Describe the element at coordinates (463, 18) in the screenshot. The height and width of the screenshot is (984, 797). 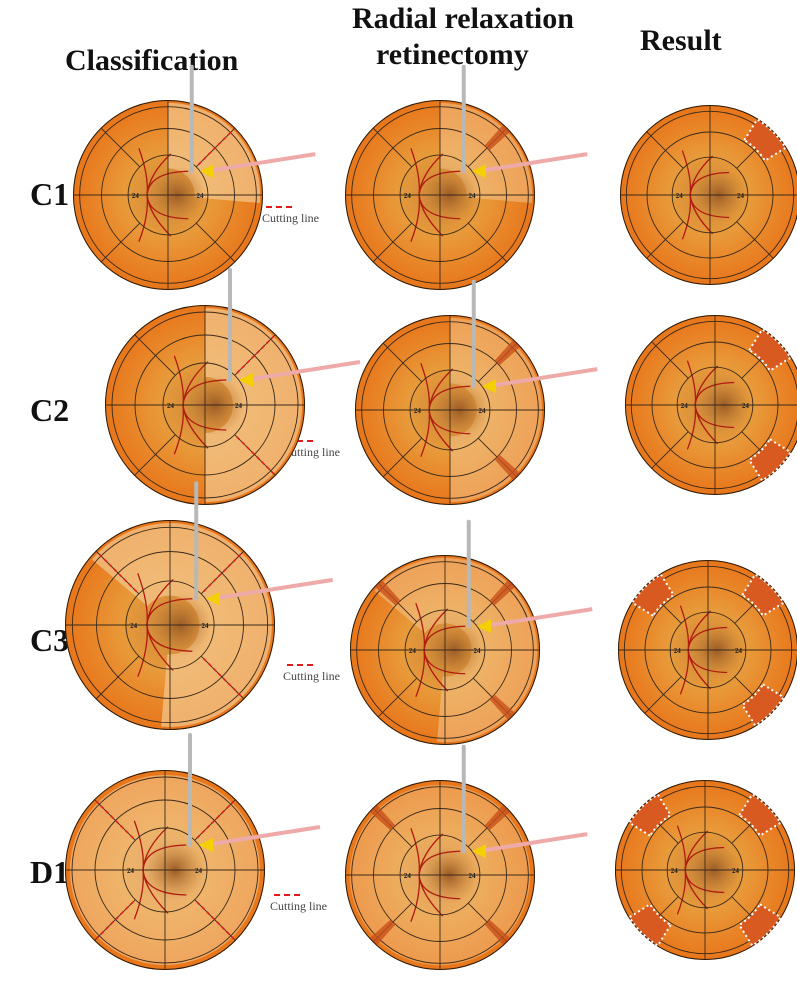
I see `header-retinectomy-line1: Radial relaxation` at that location.